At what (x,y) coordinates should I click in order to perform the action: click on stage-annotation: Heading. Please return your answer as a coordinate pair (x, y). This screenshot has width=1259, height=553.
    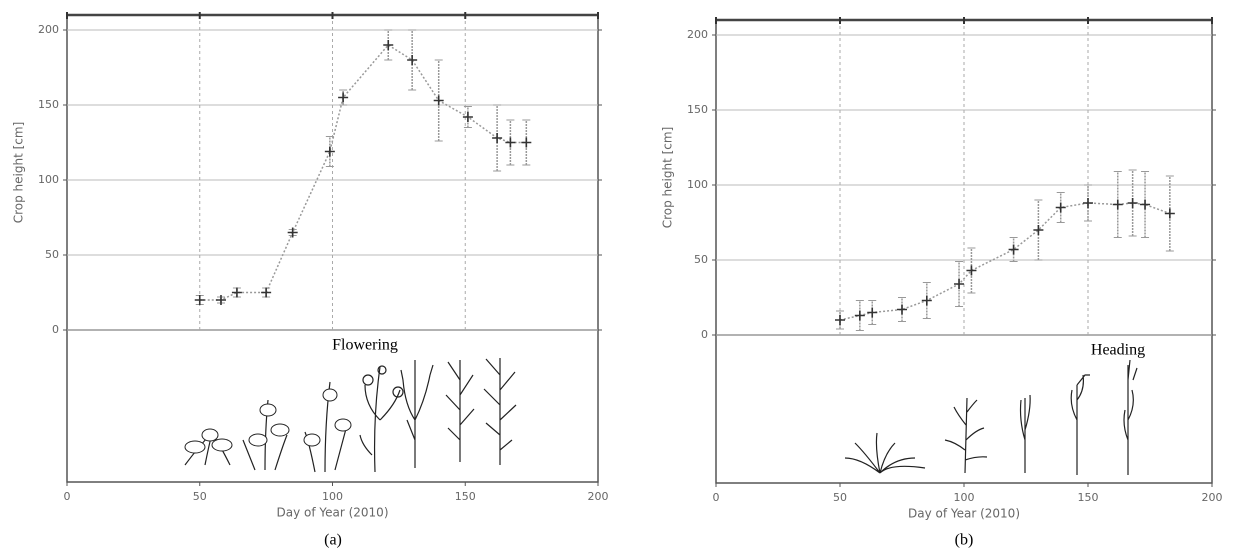
    Looking at the image, I should click on (1118, 350).